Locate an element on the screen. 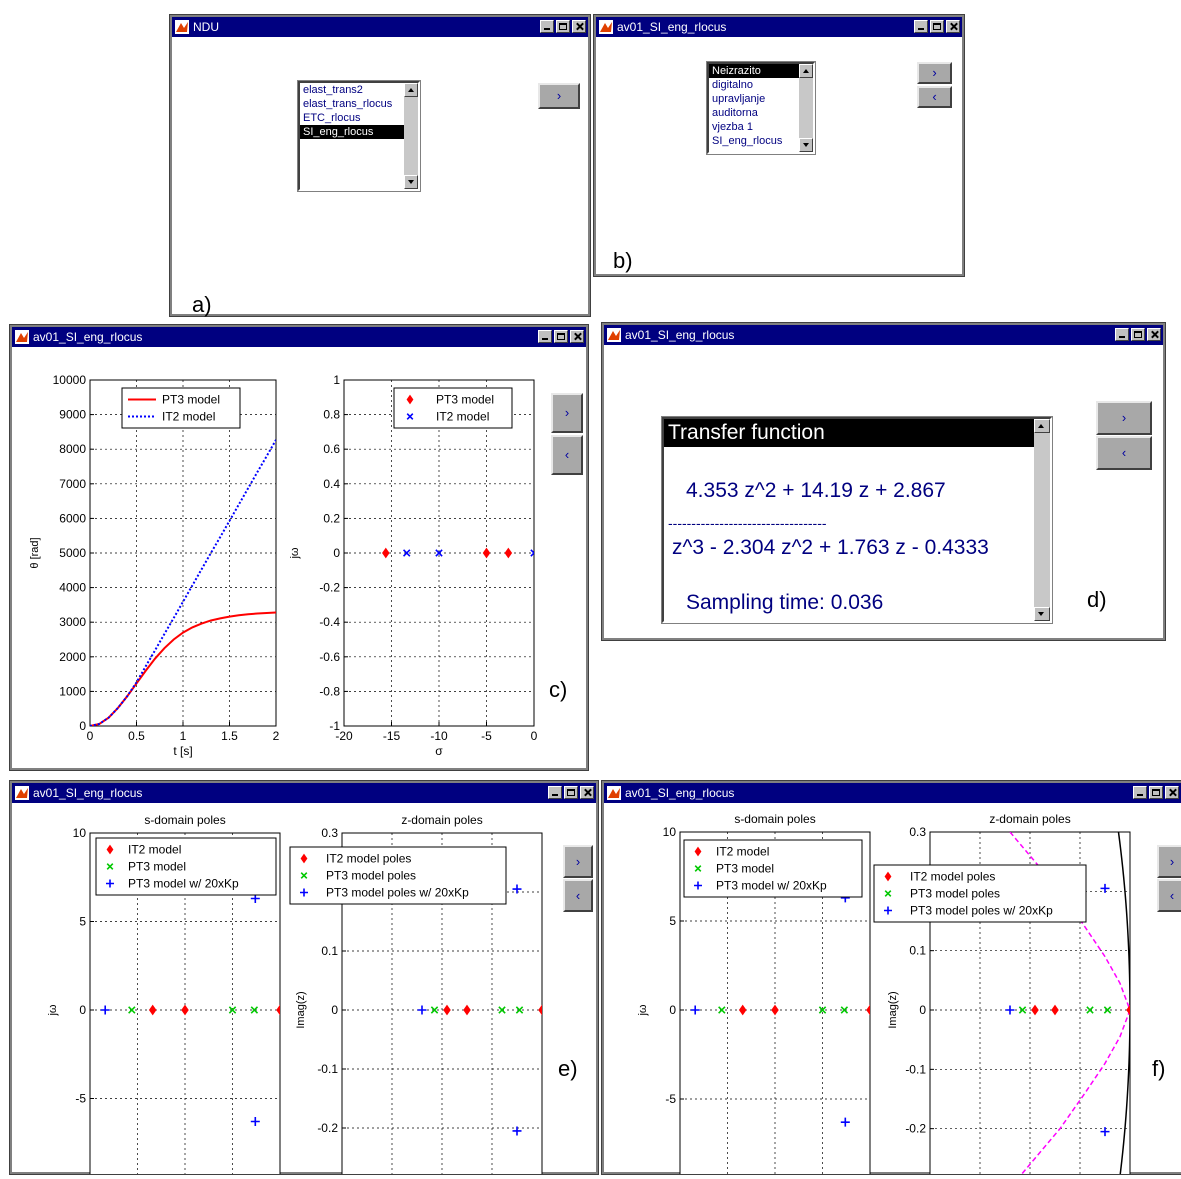 Image resolution: width=1181 pixels, height=1179 pixels. x-axis-label: t [s] is located at coordinates (182, 751).